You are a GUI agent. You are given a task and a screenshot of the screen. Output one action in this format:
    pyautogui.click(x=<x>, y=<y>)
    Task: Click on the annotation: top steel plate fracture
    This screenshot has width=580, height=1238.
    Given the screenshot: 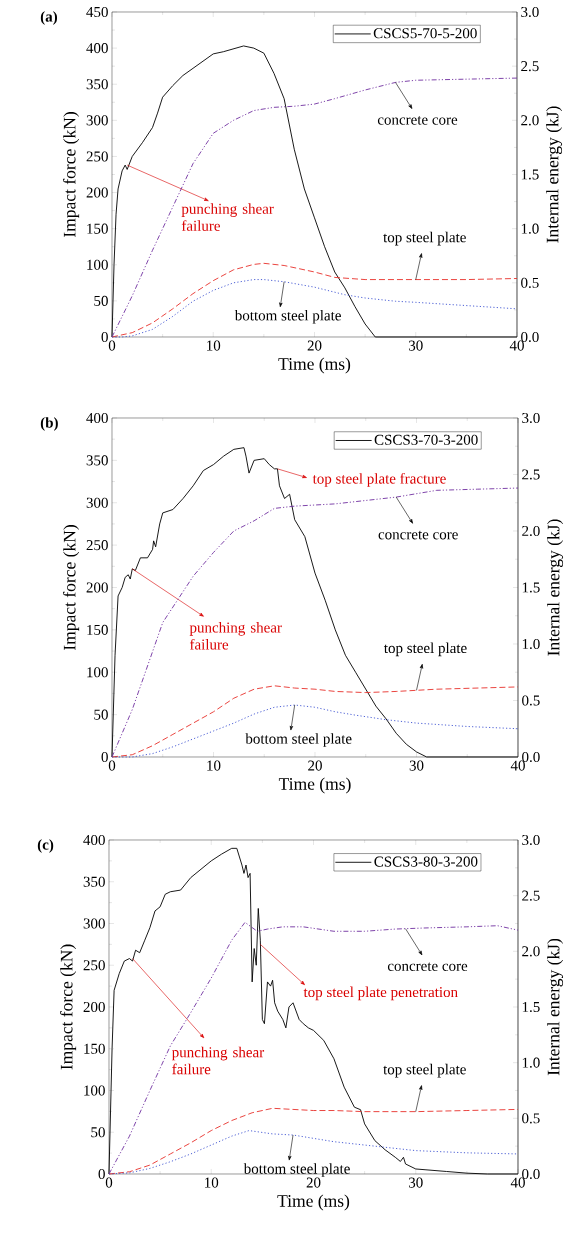 What is the action you would take?
    pyautogui.click(x=379, y=479)
    